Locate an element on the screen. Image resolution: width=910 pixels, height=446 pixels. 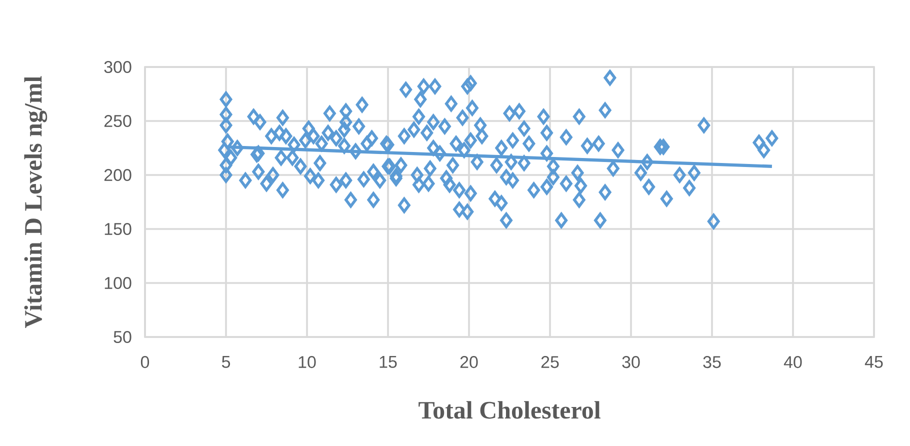
y-tick-label: 300 is located at coordinates (118, 67).